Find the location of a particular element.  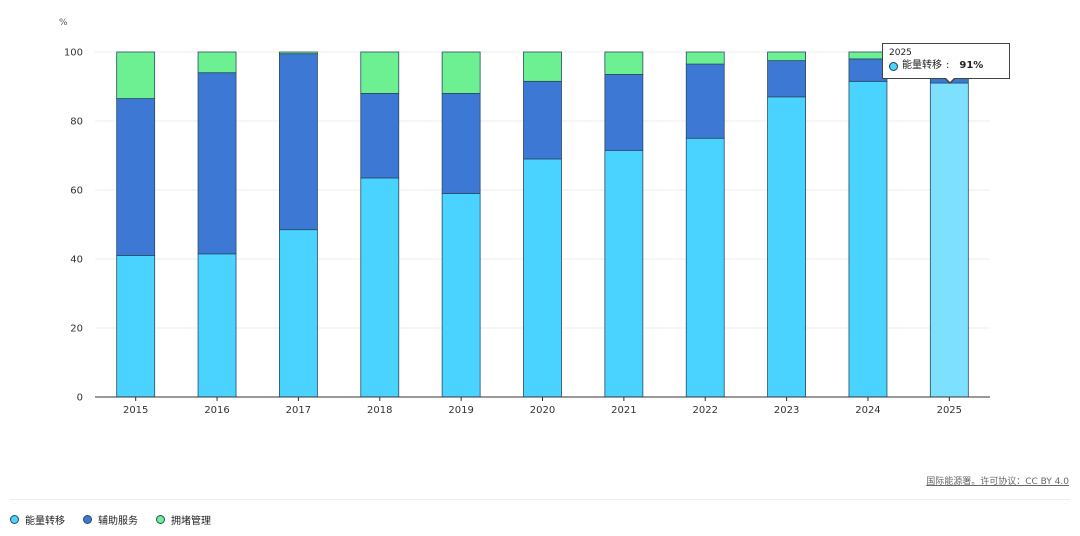

source-link: 国际能源署。许可协议：CC BY 4.0 is located at coordinates (997, 482).